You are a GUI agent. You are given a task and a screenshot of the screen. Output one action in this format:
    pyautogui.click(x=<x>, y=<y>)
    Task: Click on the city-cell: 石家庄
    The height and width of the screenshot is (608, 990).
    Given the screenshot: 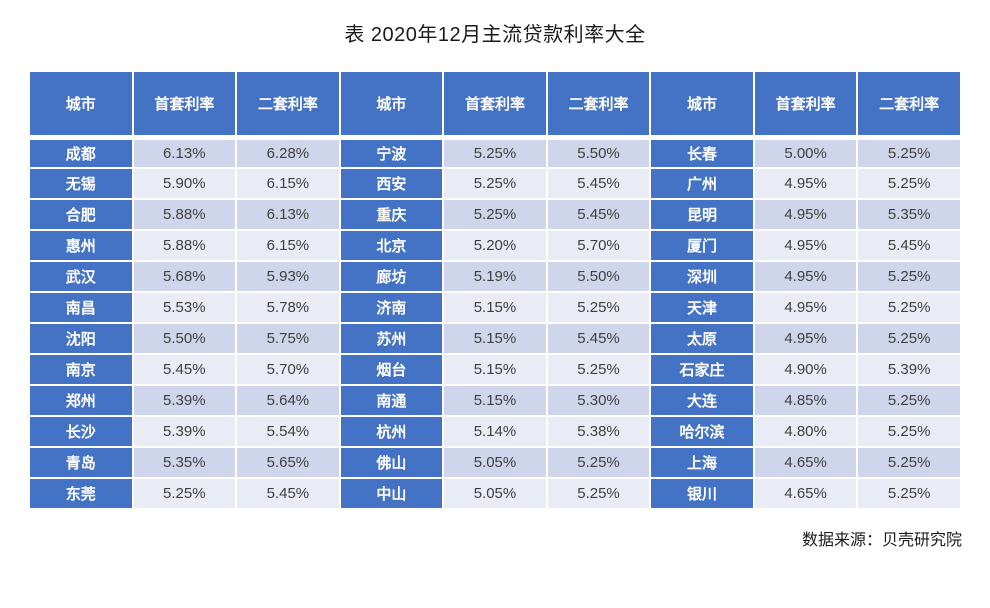 What is the action you would take?
    pyautogui.click(x=702, y=369)
    